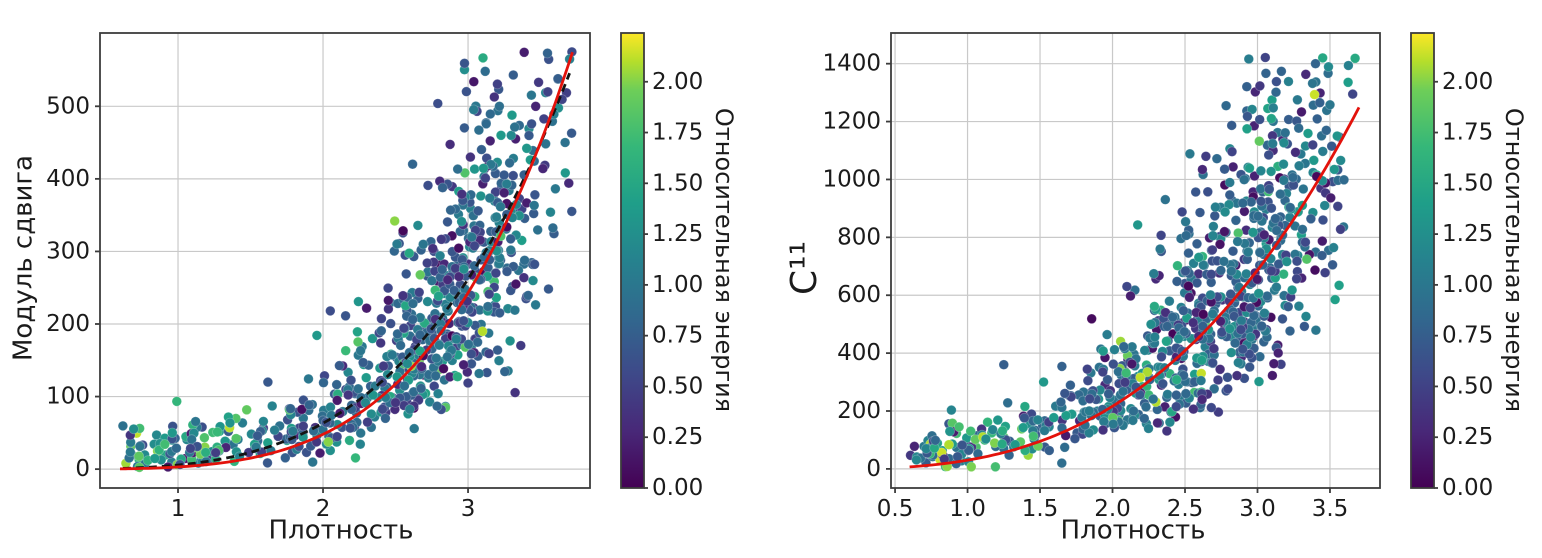  What do you see at coordinates (1257, 509) in the screenshot?
I see `x-tick-label: 3.0` at bounding box center [1257, 509].